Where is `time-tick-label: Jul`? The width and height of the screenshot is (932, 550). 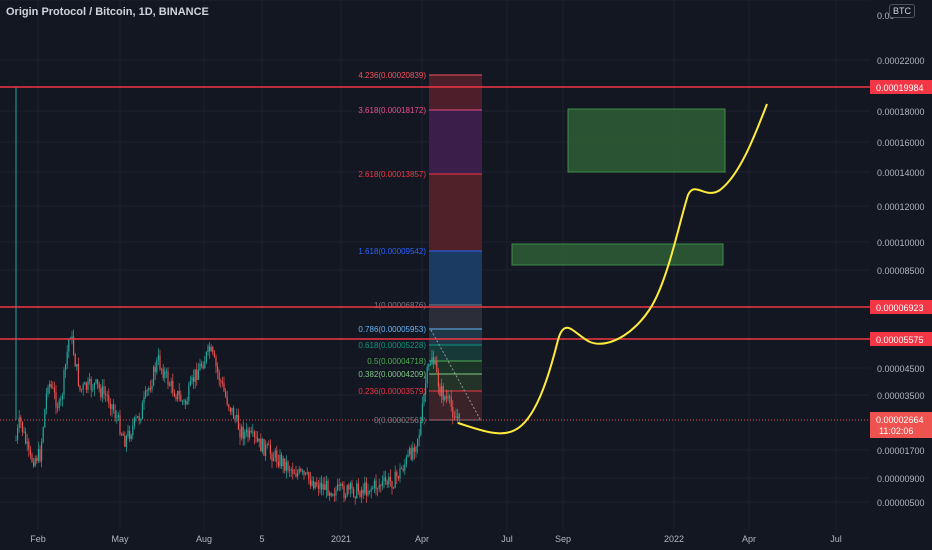
time-tick-label: Jul is located at coordinates (836, 539).